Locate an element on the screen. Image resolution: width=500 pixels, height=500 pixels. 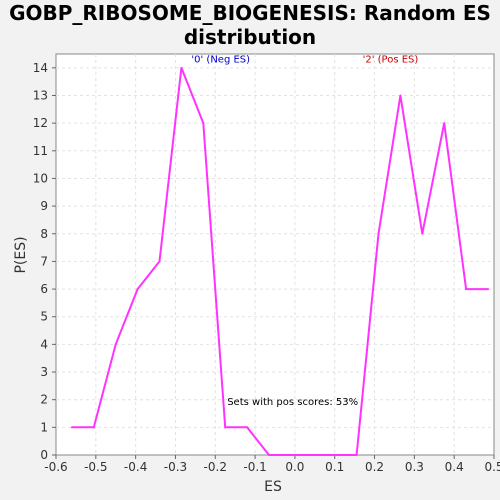
x-tick-label: 0.2 is located at coordinates (374, 467).